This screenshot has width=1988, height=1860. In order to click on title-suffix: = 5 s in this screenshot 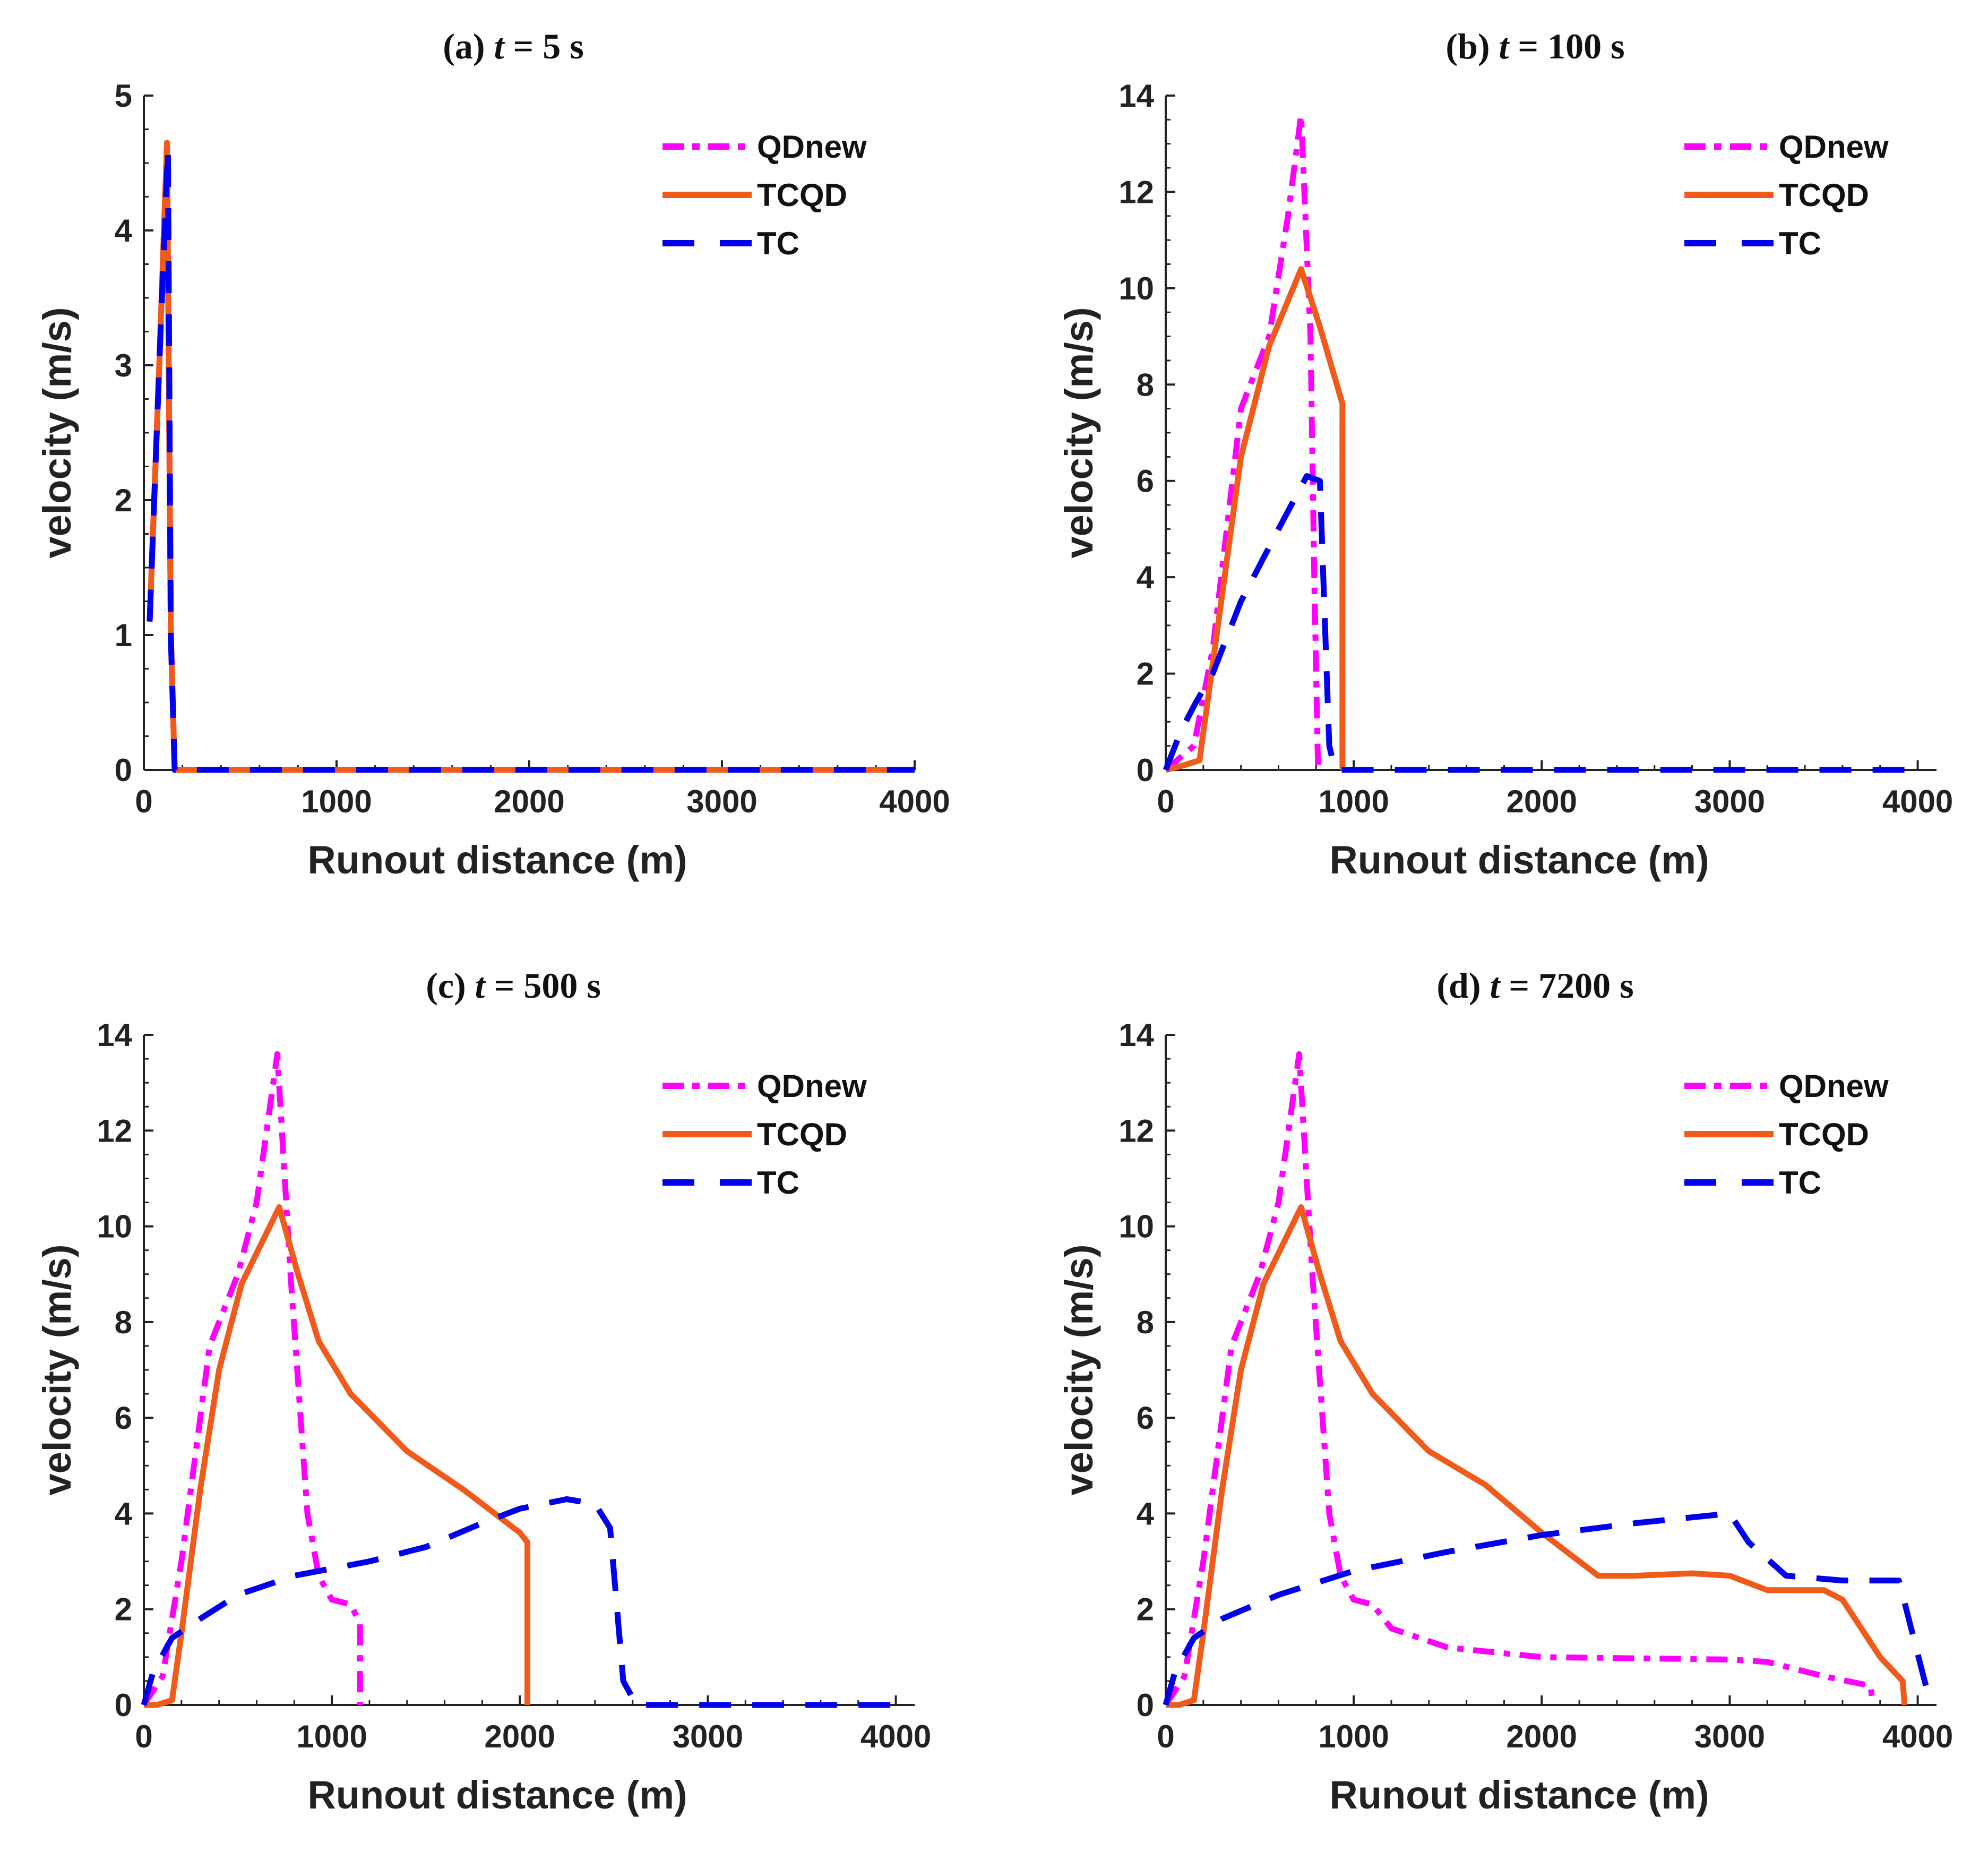, I will do `click(543, 46)`.